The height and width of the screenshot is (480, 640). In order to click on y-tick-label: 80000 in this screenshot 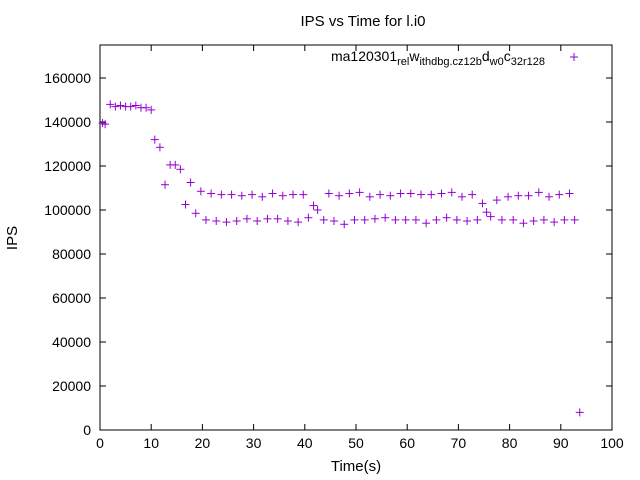, I will do `click(71, 254)`.